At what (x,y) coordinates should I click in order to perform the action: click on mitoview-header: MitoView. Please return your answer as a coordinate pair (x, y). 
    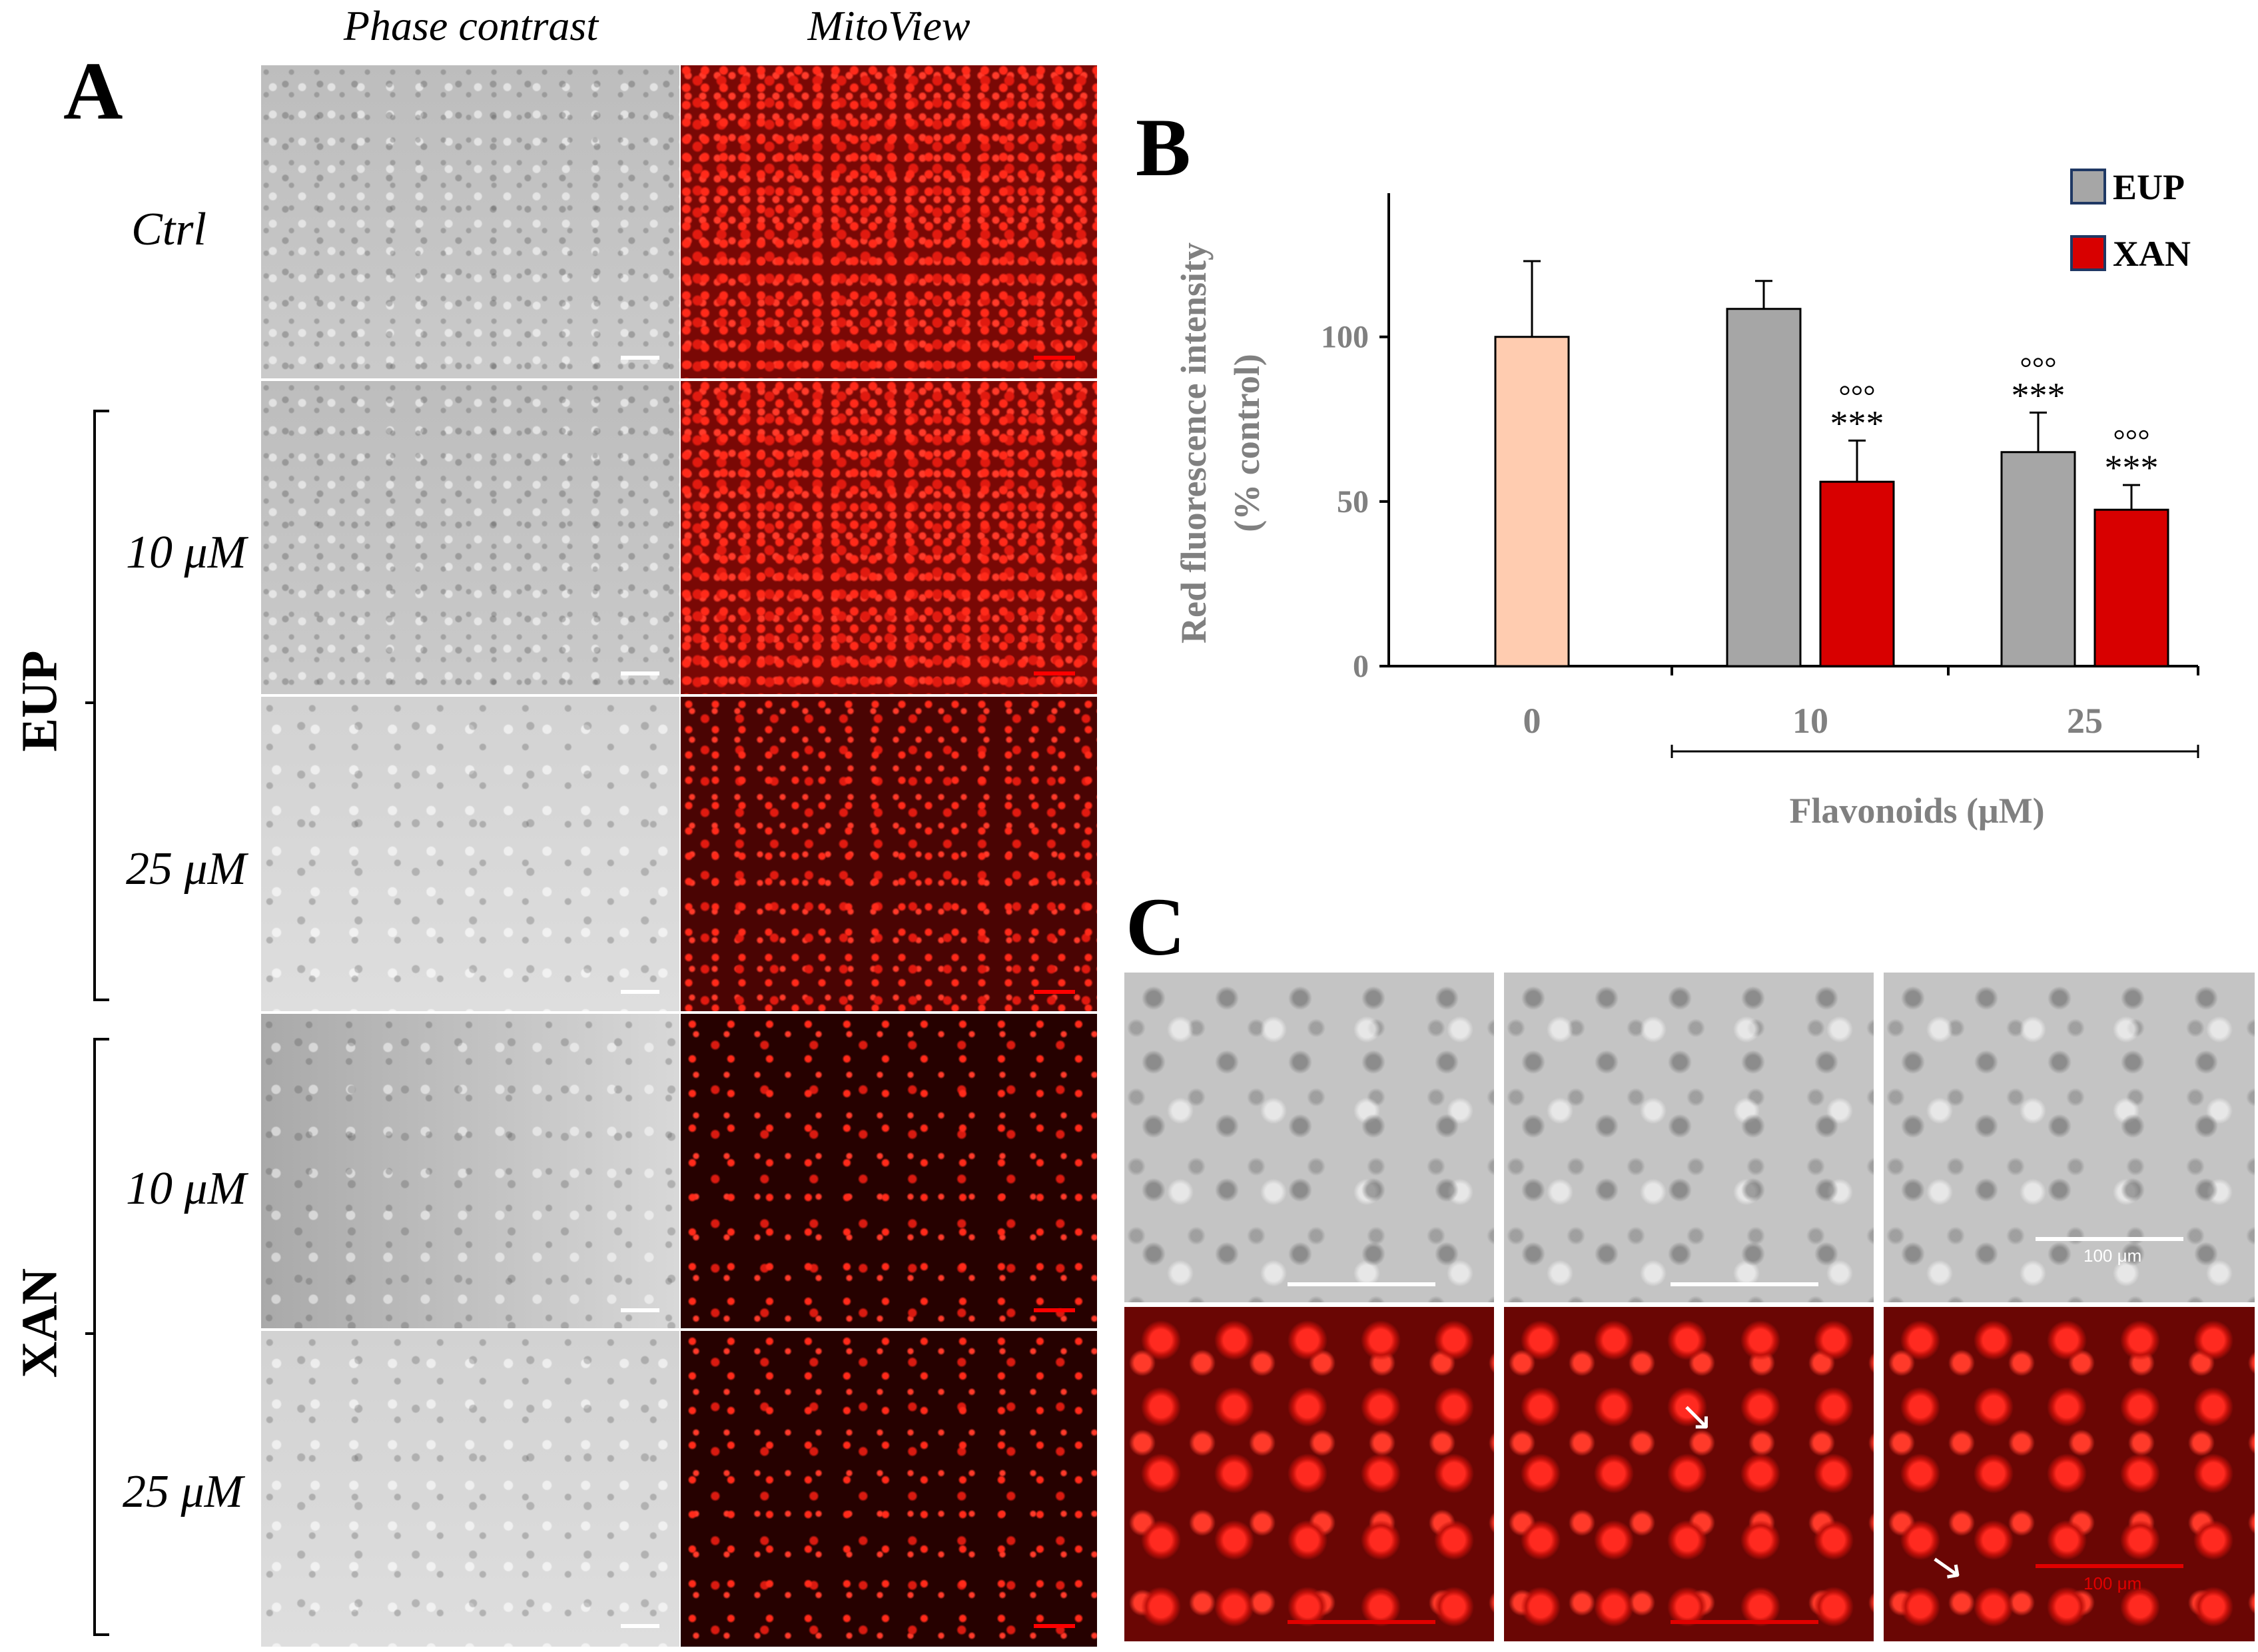
    Looking at the image, I should click on (888, 25).